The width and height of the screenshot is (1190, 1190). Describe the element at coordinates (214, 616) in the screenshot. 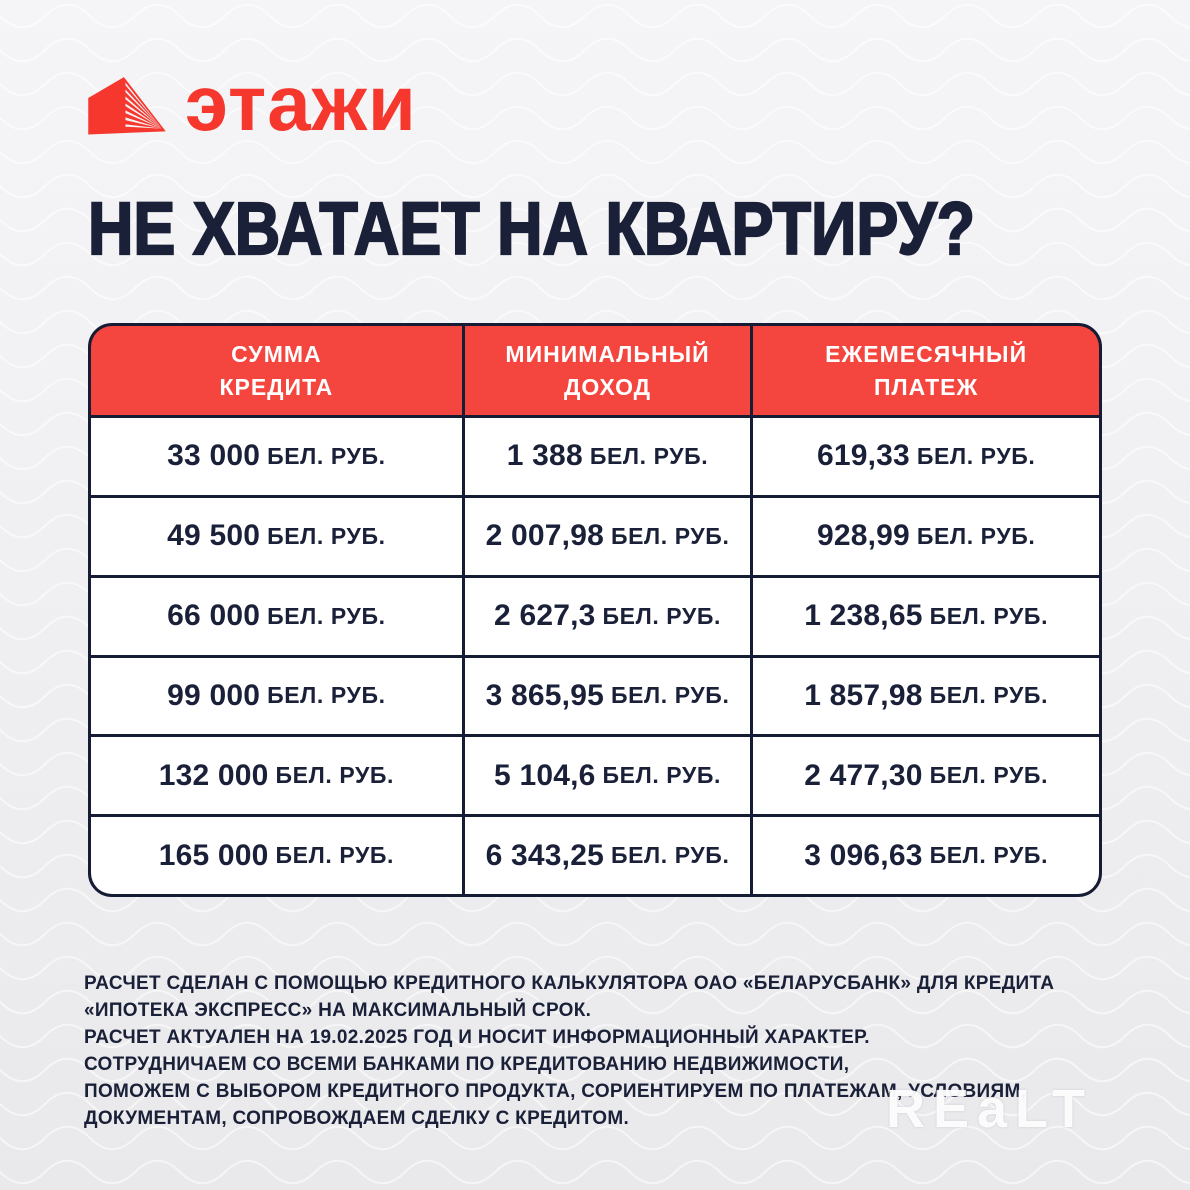

I see `cell-amount: 66 000` at that location.